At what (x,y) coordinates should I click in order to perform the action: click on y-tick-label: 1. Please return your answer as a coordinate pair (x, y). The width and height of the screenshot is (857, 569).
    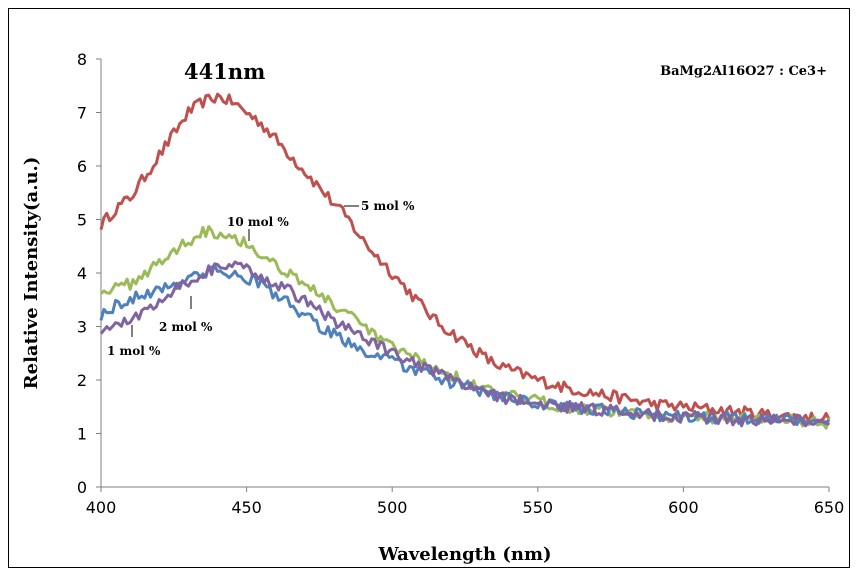
    Looking at the image, I should click on (82, 434).